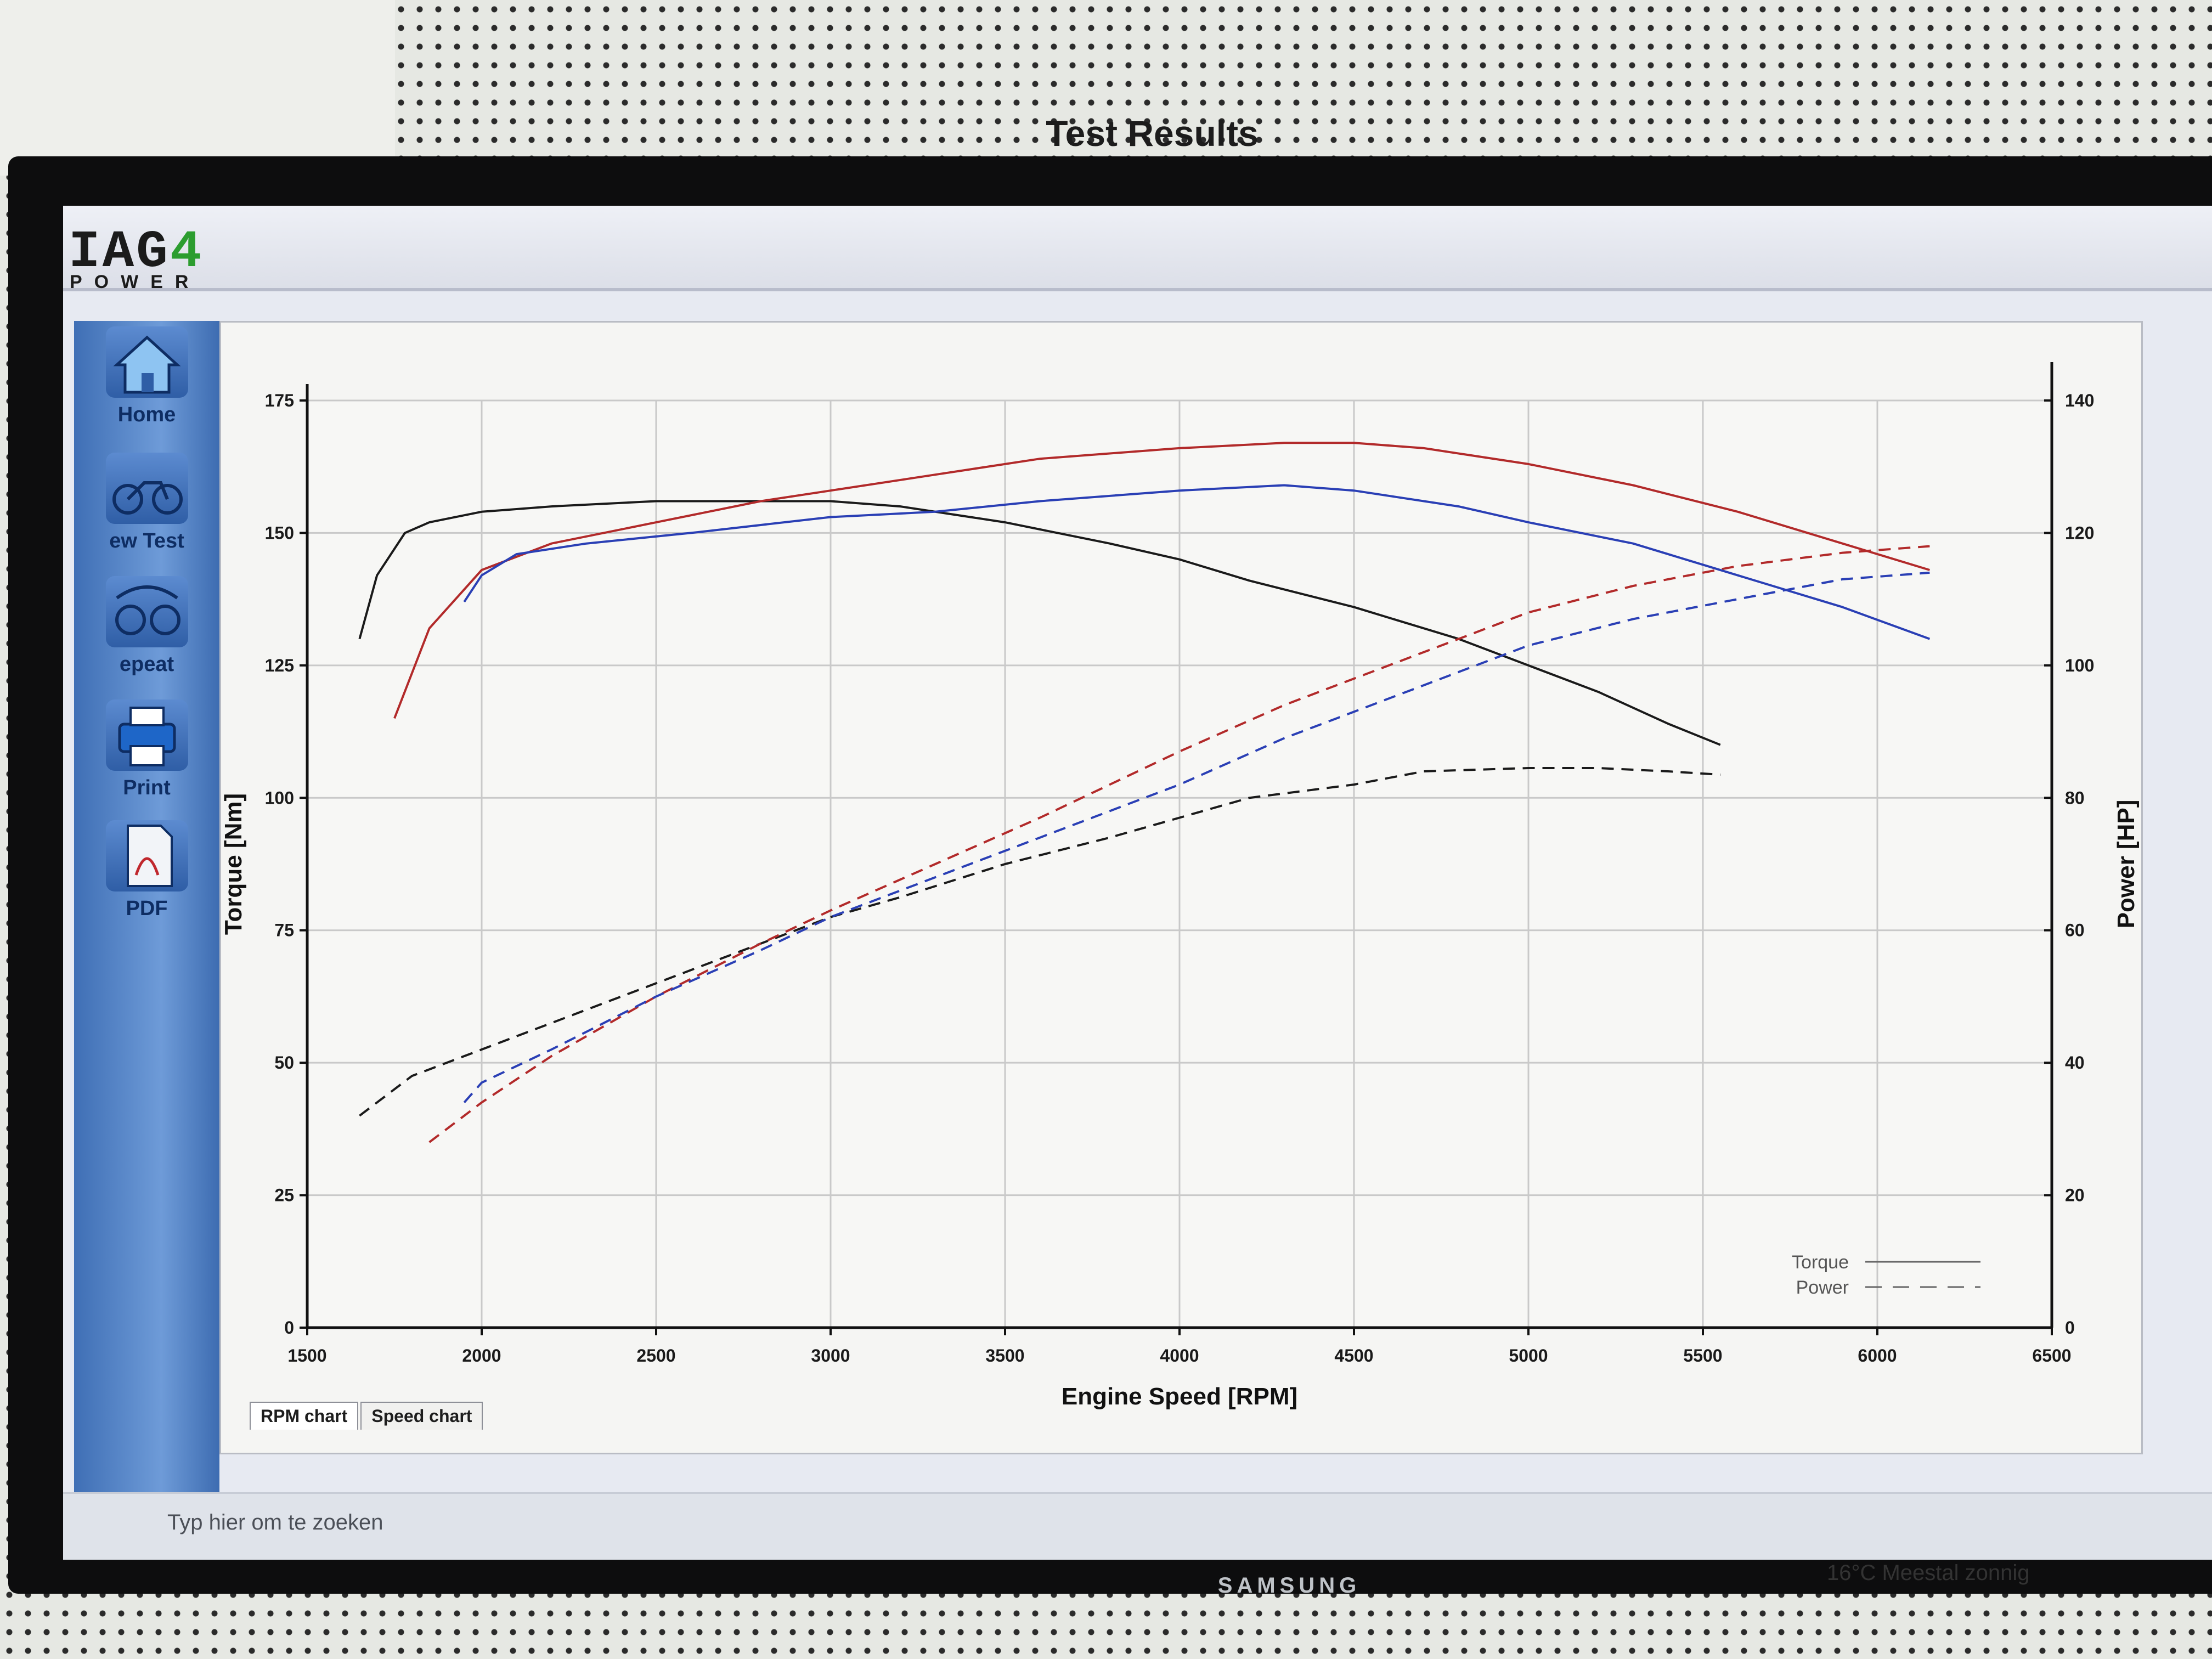  Describe the element at coordinates (422, 1416) in the screenshot. I see `tab-speed-chart: Speed chart` at that location.